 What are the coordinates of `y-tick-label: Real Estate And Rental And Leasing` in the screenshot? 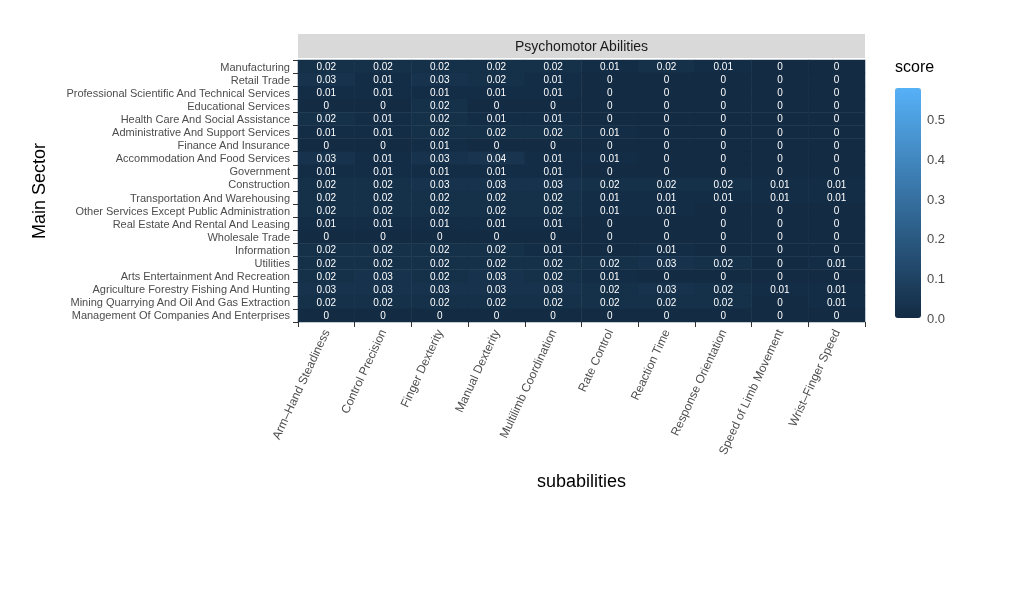 It's located at (201, 223).